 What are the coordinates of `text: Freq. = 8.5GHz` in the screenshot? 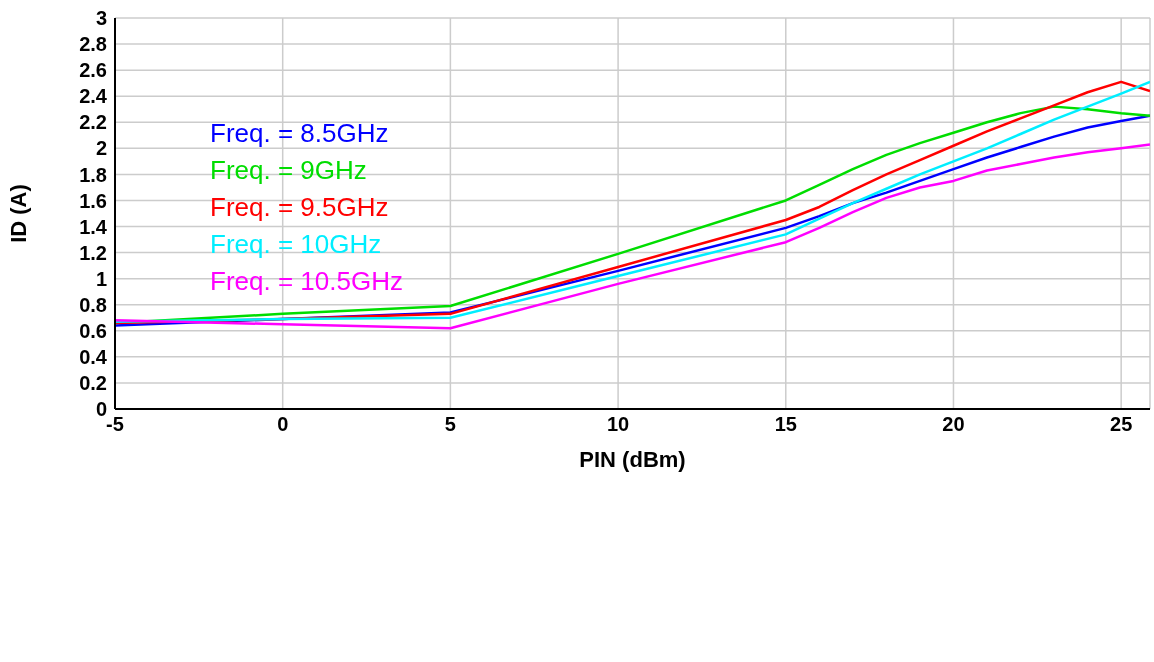 It's located at (300, 133).